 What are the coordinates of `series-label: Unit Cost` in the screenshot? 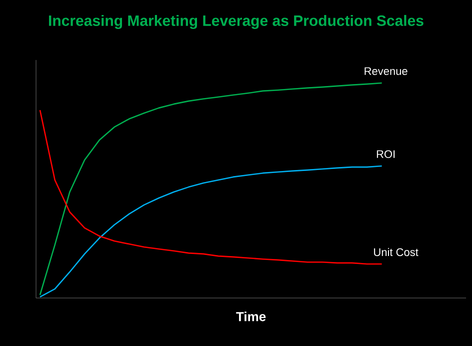 It's located at (396, 252).